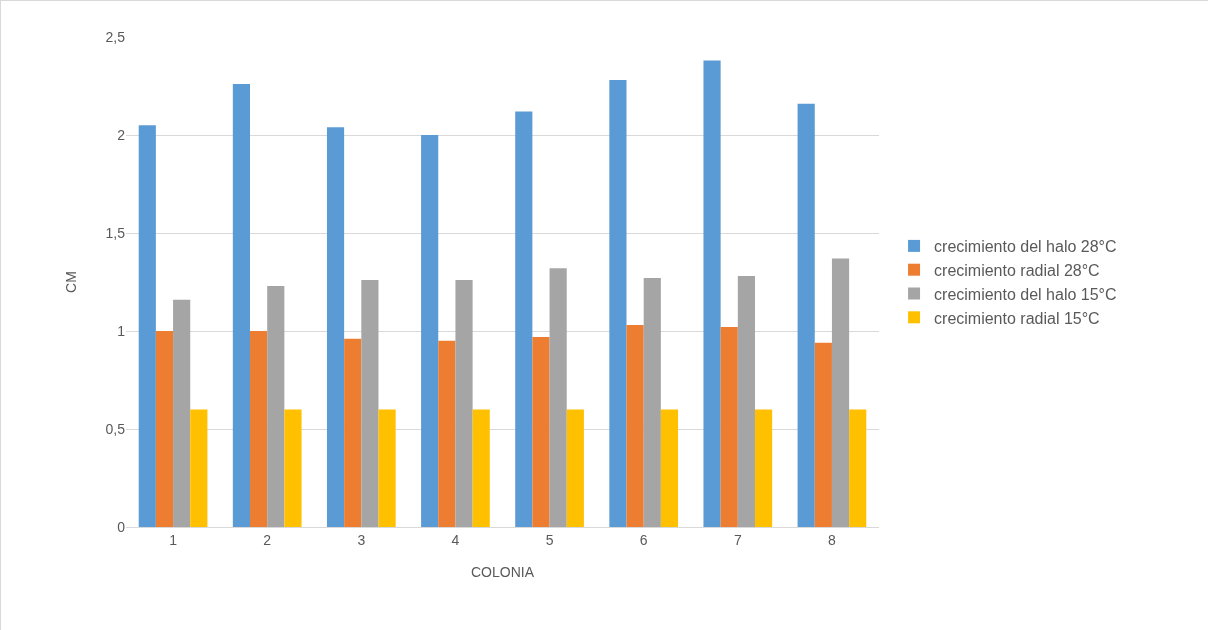 This screenshot has width=1208, height=630. What do you see at coordinates (502, 572) in the screenshot?
I see `x-axis-title: COLONIA` at bounding box center [502, 572].